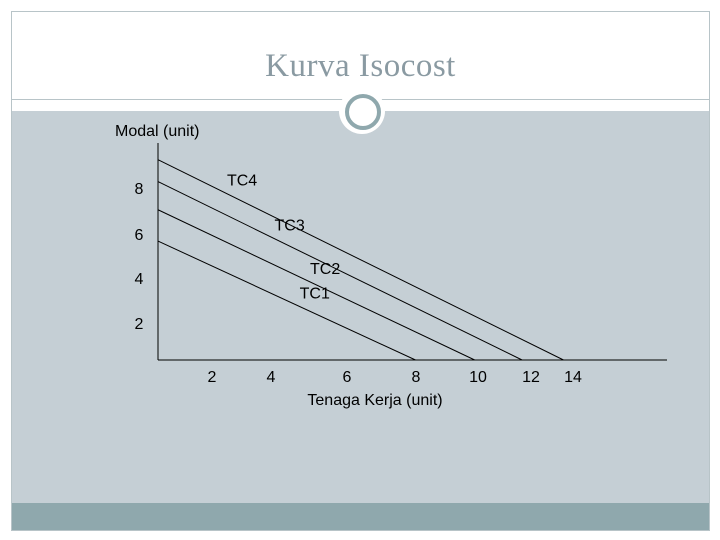  What do you see at coordinates (478, 377) in the screenshot?
I see `x-tick-label: 10` at bounding box center [478, 377].